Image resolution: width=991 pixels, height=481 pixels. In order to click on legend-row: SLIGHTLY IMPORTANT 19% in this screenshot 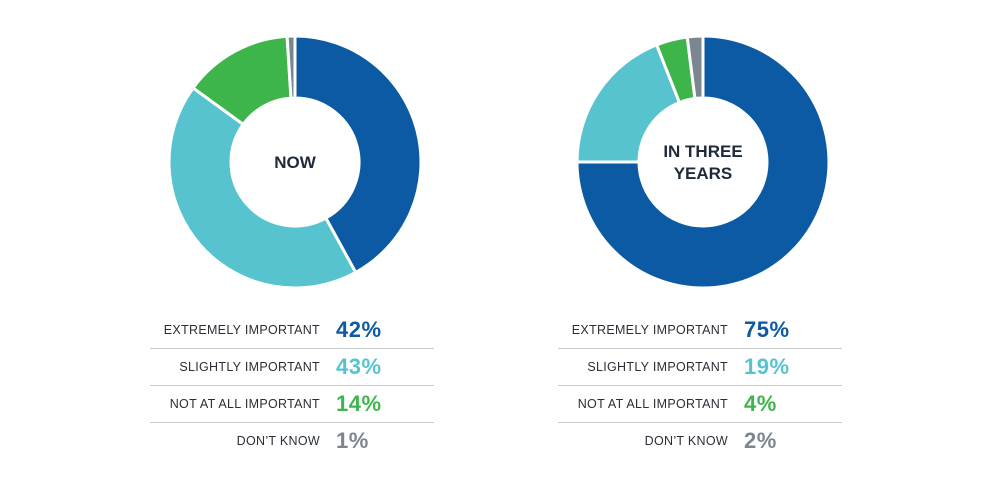, I will do `click(700, 367)`.